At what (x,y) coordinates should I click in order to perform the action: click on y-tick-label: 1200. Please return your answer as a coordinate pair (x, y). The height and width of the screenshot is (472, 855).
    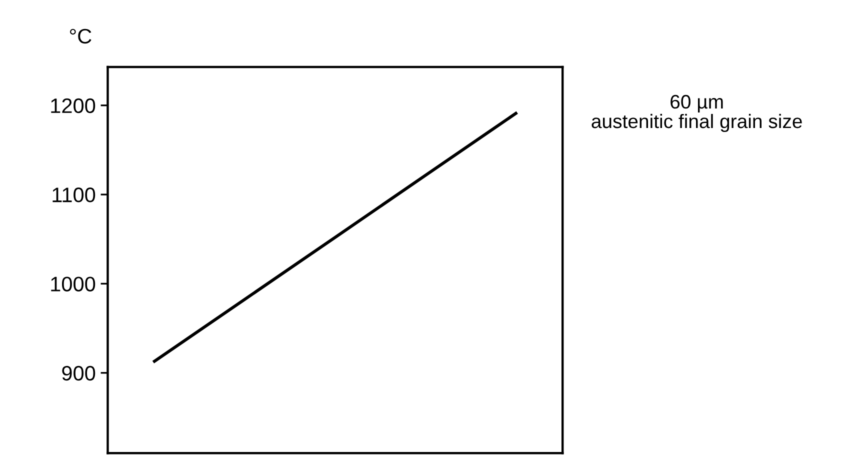
    Looking at the image, I should click on (73, 106).